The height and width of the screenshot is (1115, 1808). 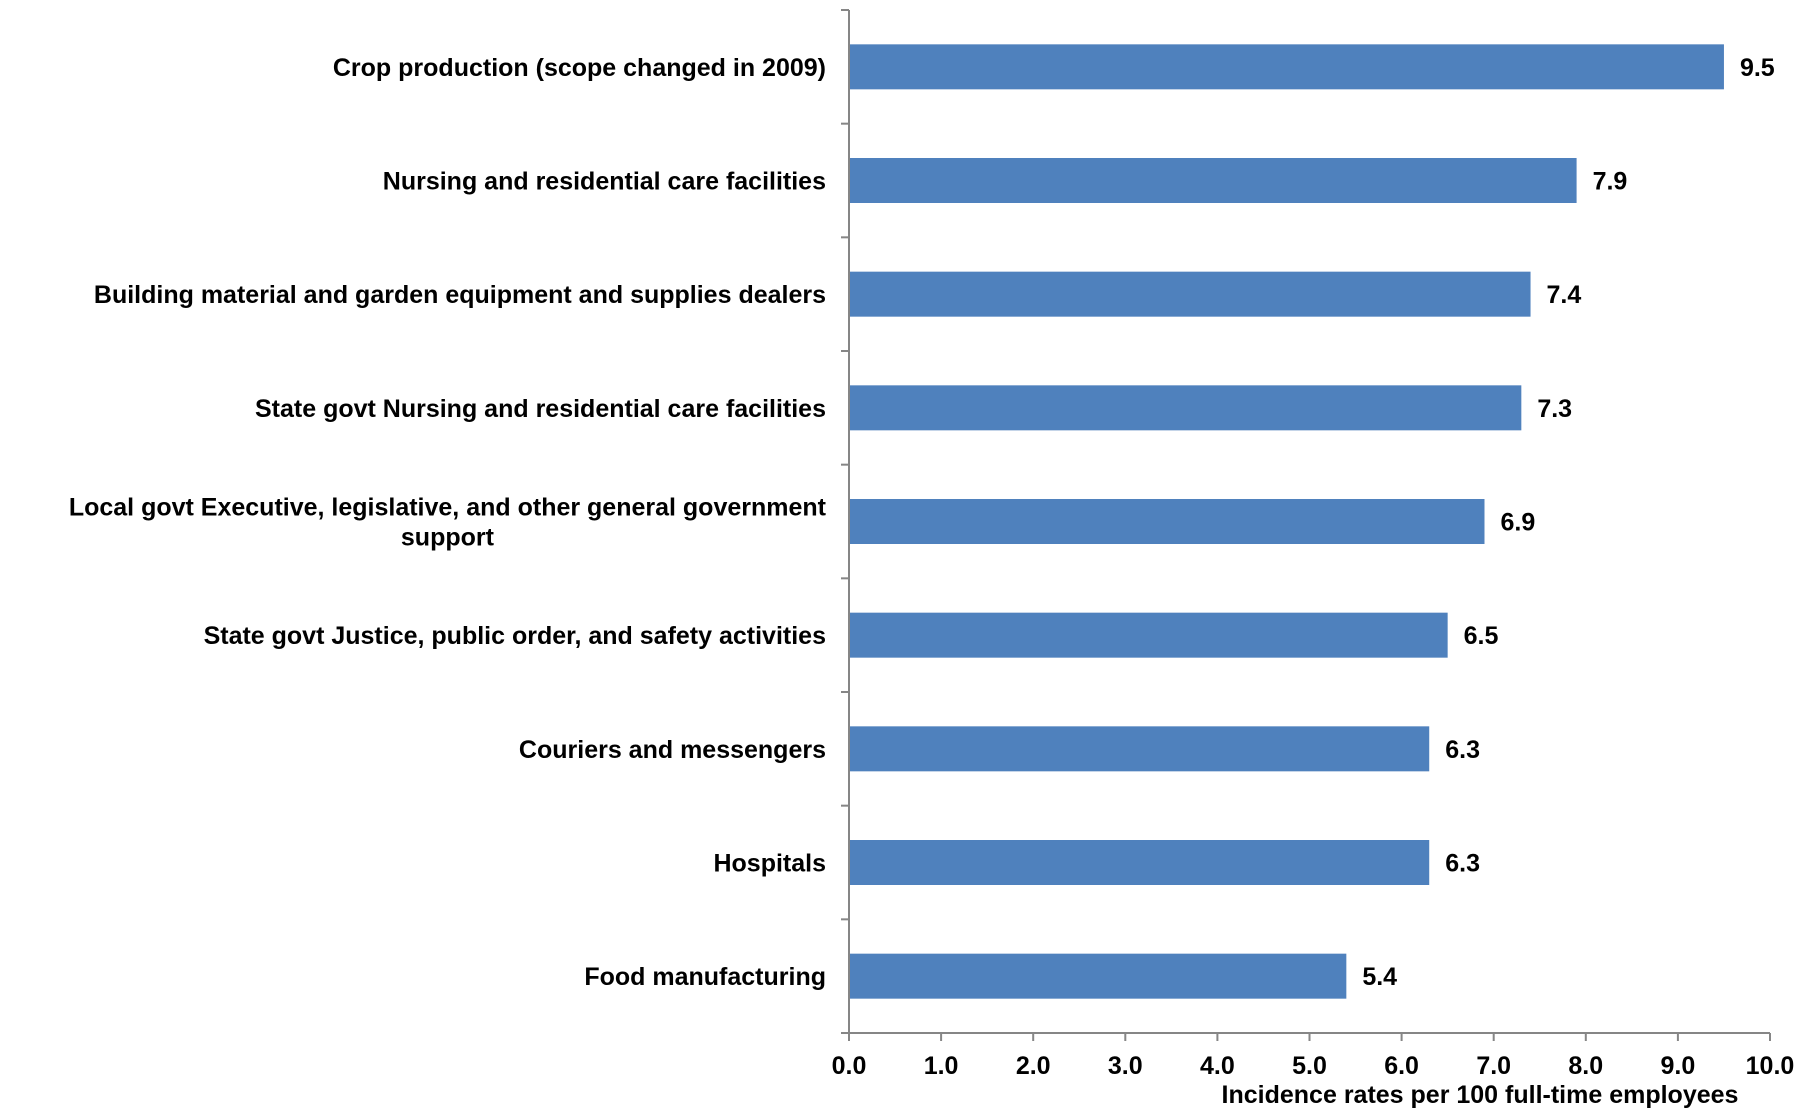 I want to click on category-label-line: Food manufacturing, so click(x=705, y=977).